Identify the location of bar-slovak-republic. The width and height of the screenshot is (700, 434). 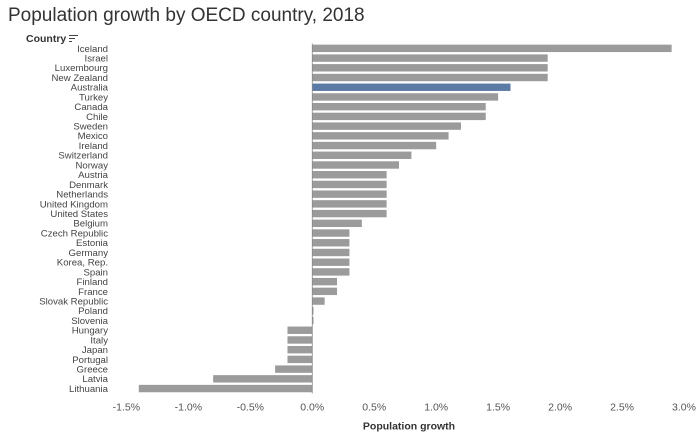
(318, 301).